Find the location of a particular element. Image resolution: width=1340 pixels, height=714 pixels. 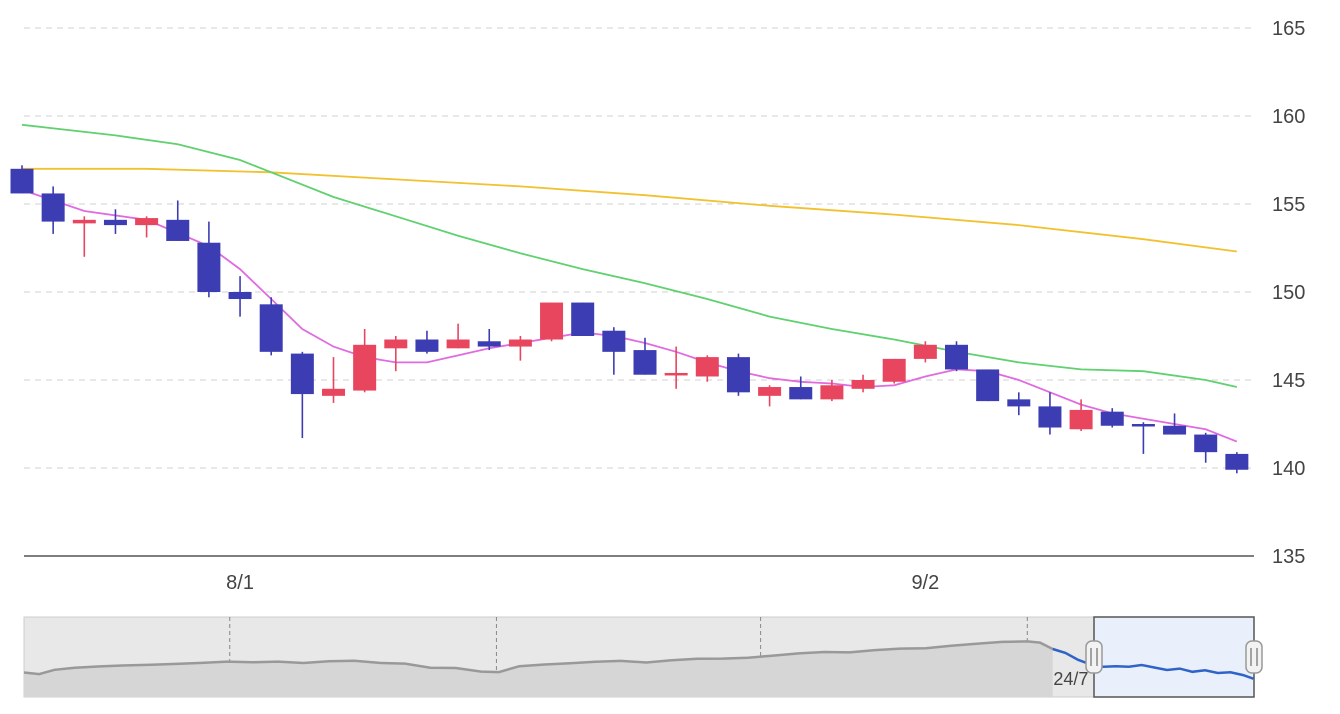

navigator-history-area is located at coordinates (538, 669).